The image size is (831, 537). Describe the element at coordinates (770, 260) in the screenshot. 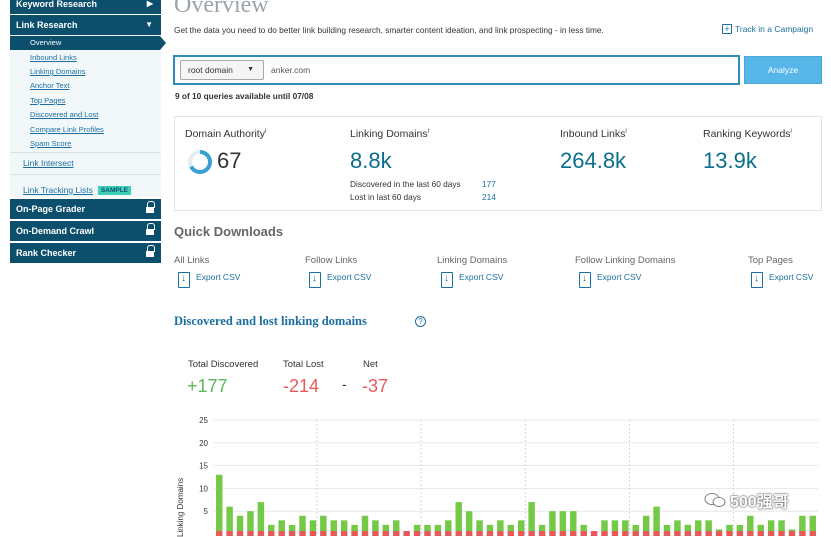

I see `download-label: Top Pages` at that location.